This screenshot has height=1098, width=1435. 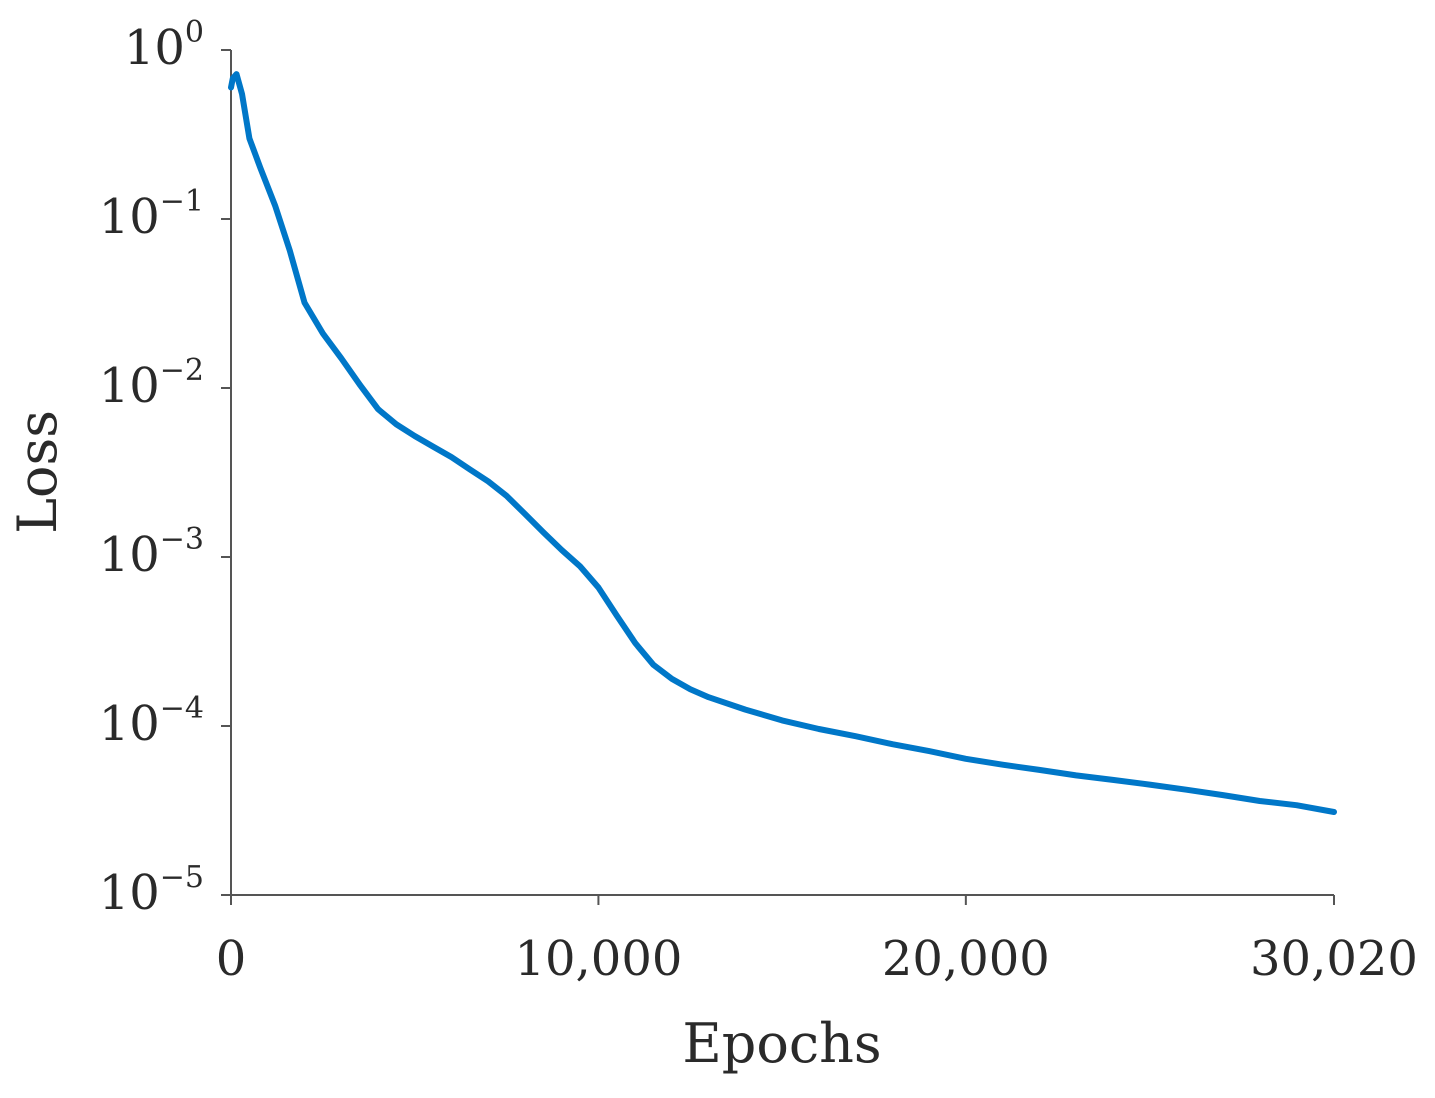 I want to click on y-tick-label-exponent: −1, so click(x=182, y=201).